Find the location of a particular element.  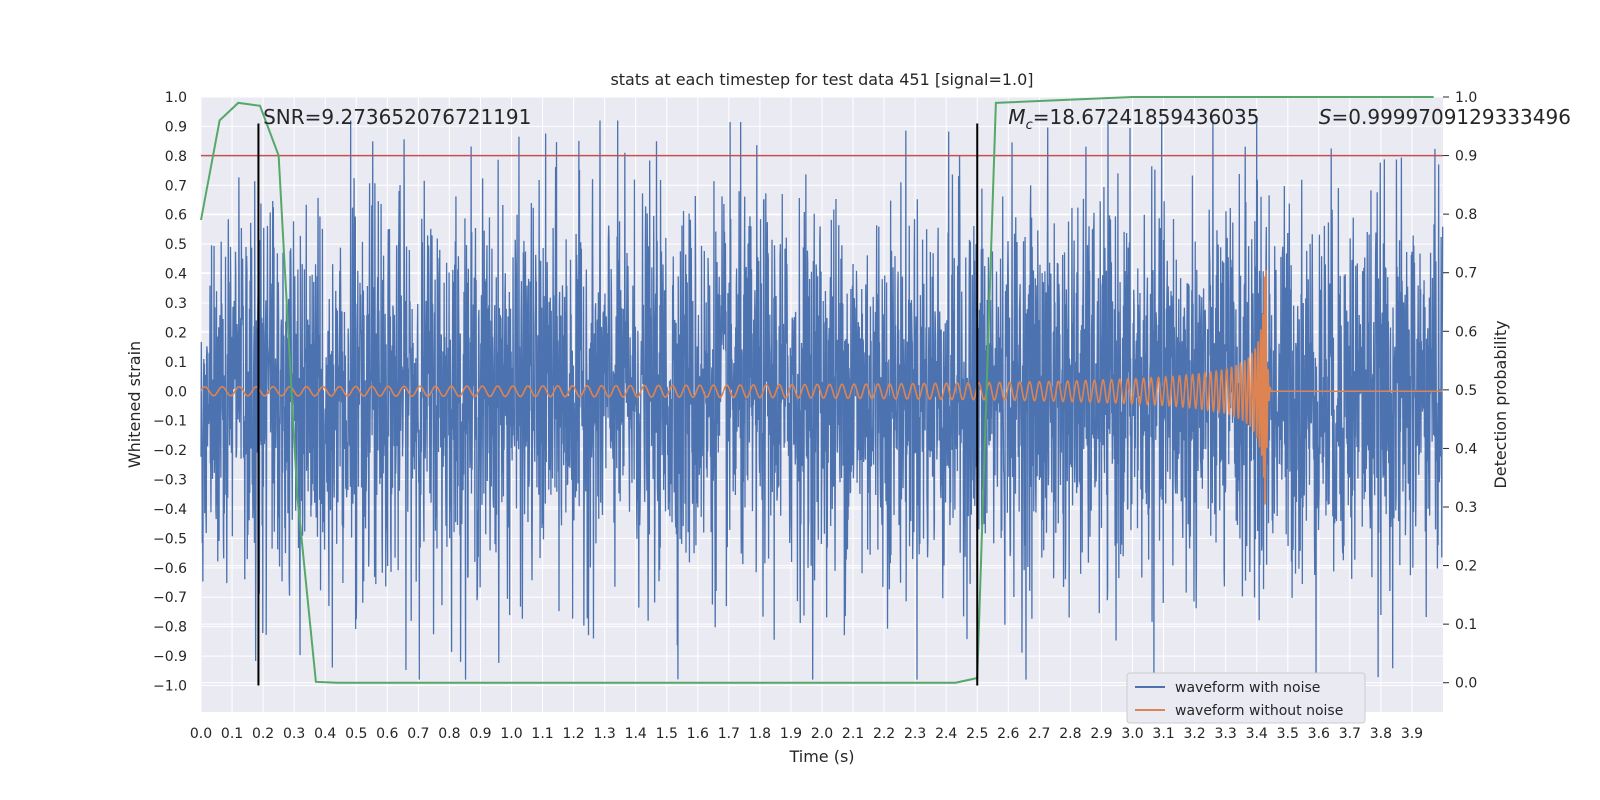

x-tick-label: 0.1 is located at coordinates (232, 734).